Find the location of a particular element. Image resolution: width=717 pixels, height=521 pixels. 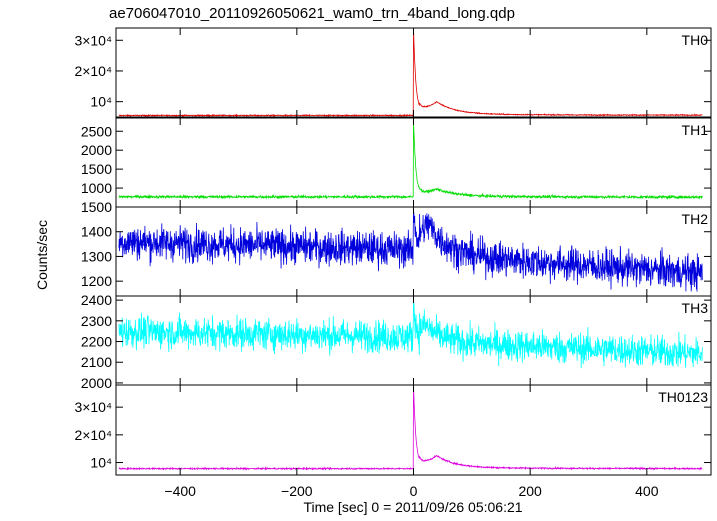

y-tick-label: 1200 is located at coordinates (96, 281).